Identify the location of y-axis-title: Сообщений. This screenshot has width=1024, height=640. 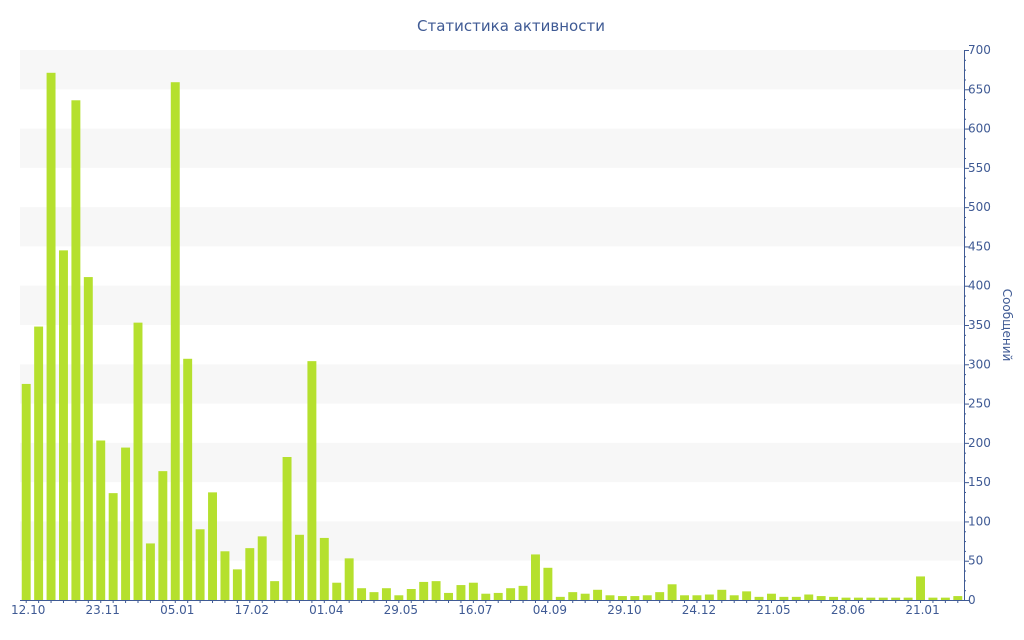
(1007, 325).